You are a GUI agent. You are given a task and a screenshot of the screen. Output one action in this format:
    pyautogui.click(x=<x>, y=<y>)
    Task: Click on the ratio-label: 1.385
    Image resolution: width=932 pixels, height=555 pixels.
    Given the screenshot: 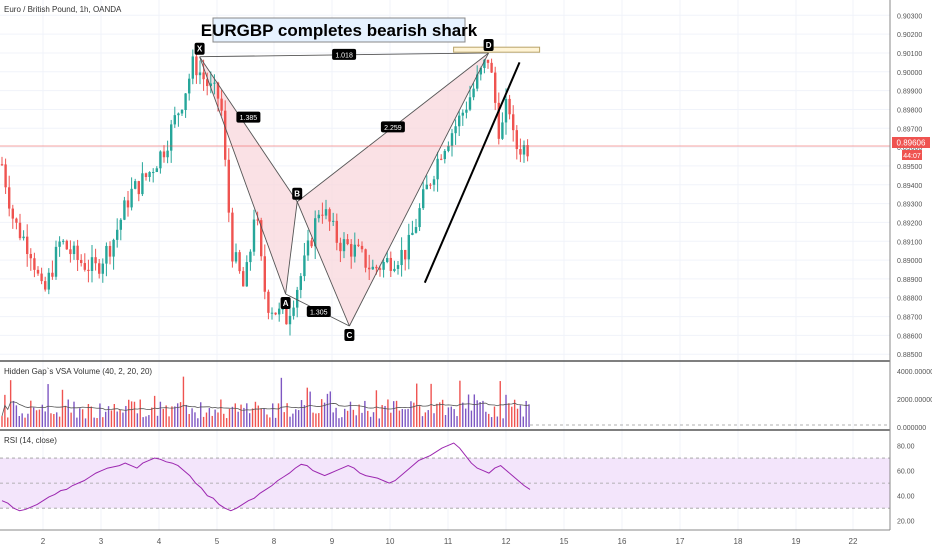 What is the action you would take?
    pyautogui.click(x=249, y=118)
    